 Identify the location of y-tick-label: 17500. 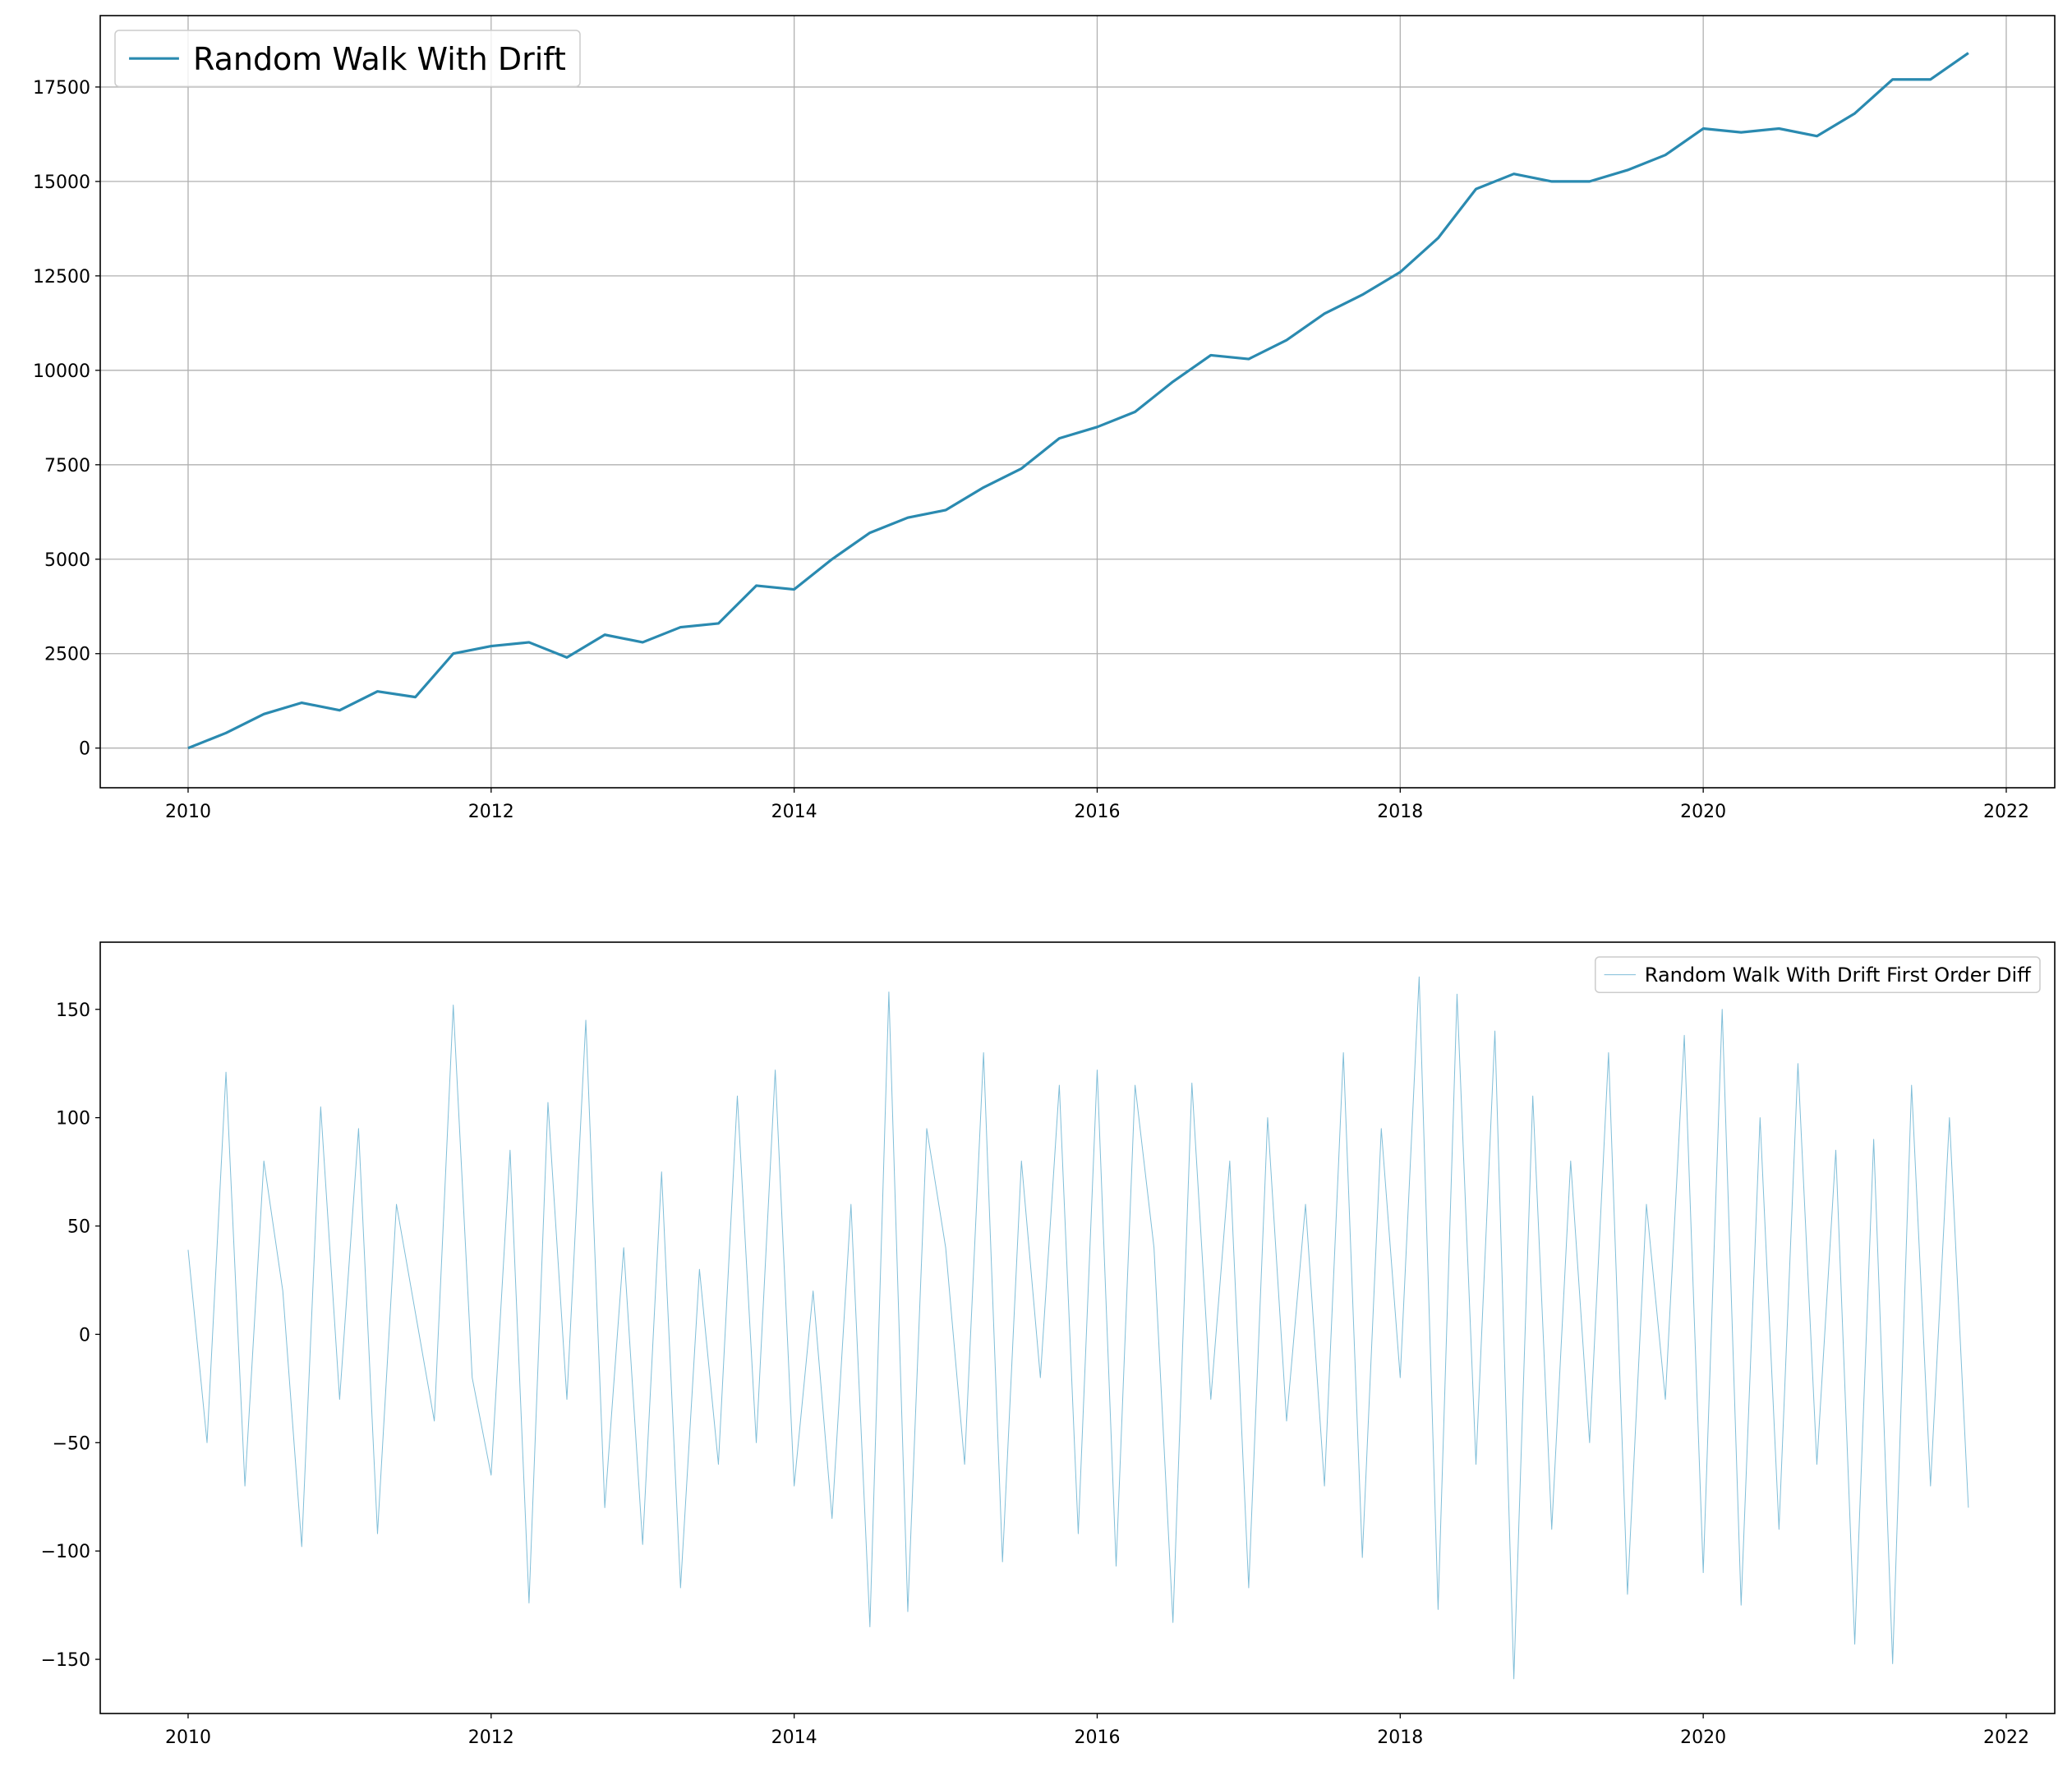
(61, 88).